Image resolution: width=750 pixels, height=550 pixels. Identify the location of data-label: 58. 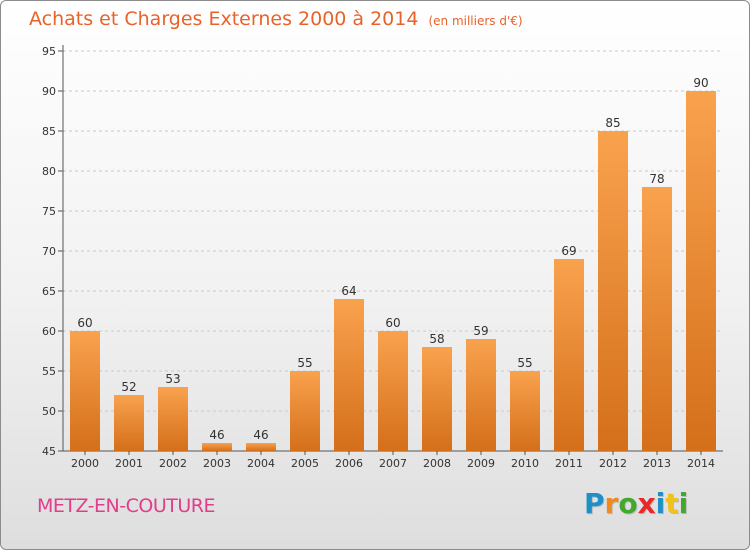
(436, 339).